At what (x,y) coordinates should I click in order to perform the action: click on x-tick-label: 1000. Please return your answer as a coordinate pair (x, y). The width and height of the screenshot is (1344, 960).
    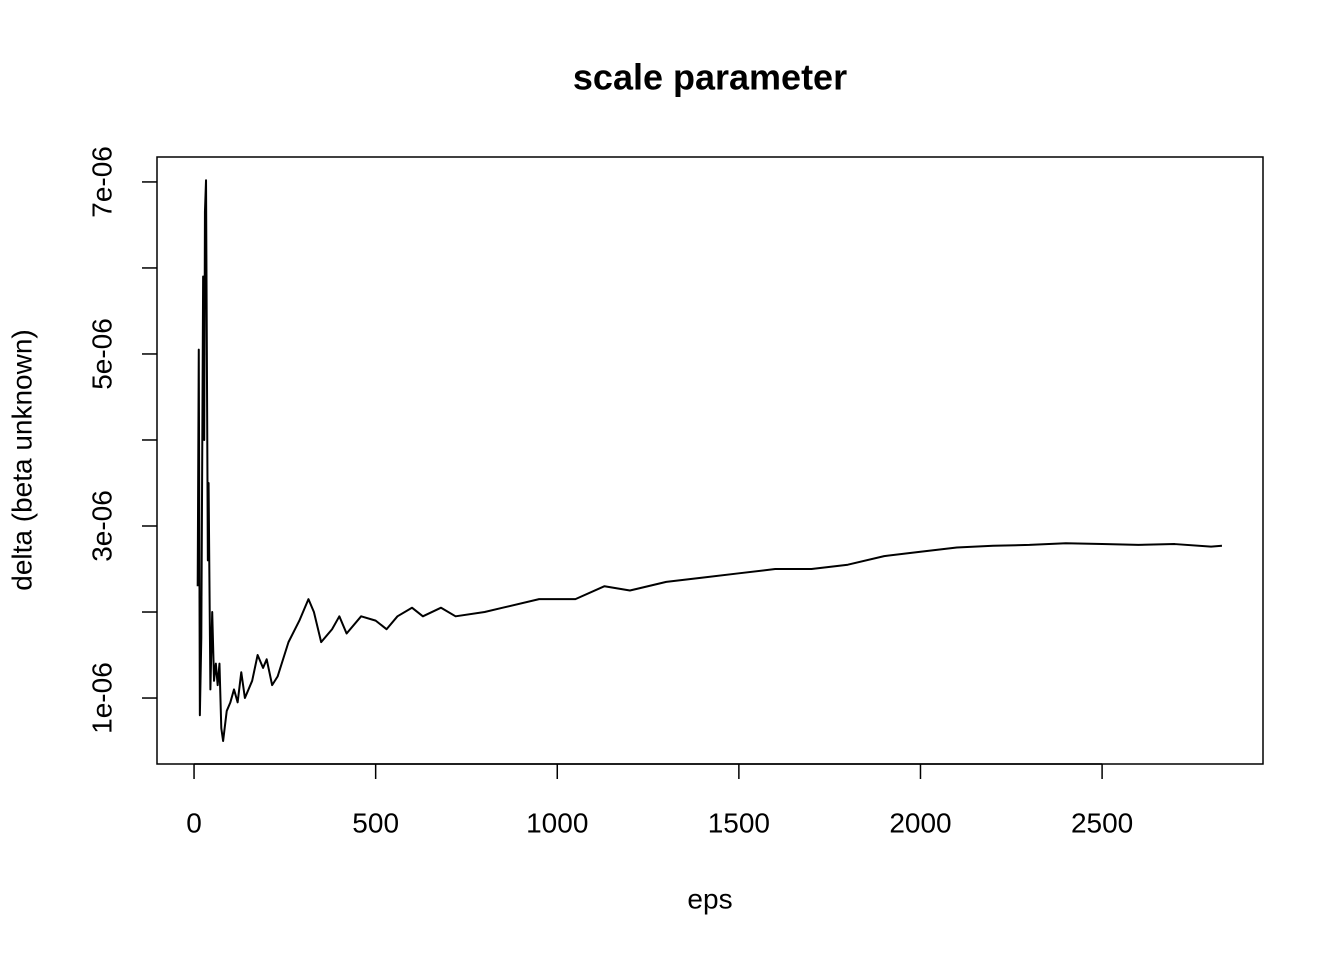
    Looking at the image, I should click on (557, 822).